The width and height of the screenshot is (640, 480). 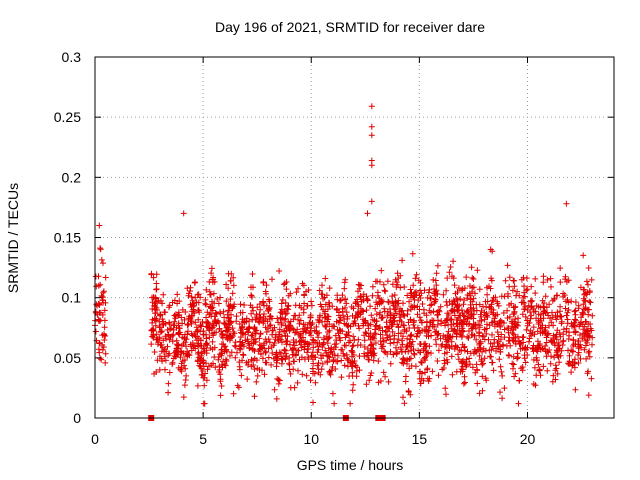 What do you see at coordinates (77, 418) in the screenshot?
I see `y-tick-label: 0` at bounding box center [77, 418].